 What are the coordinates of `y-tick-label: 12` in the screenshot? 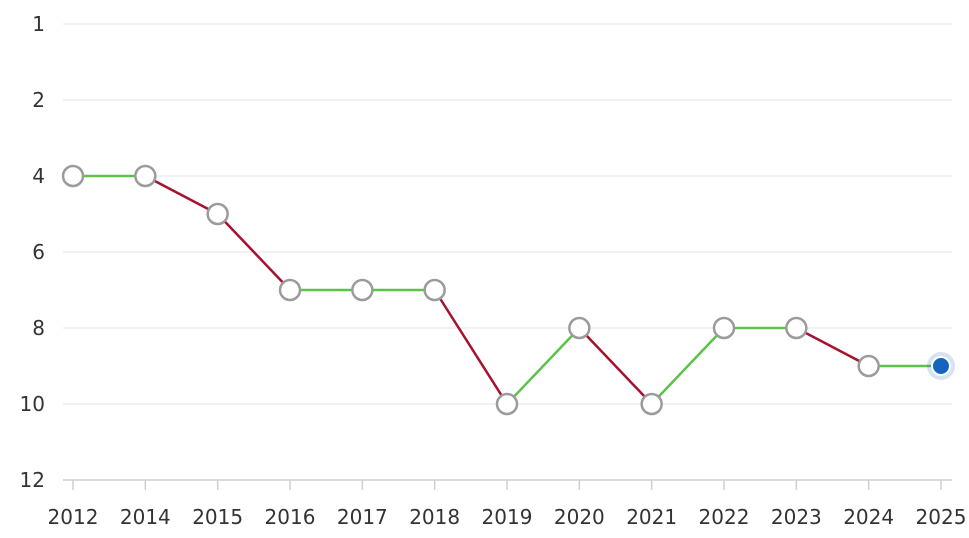 It's located at (32, 480).